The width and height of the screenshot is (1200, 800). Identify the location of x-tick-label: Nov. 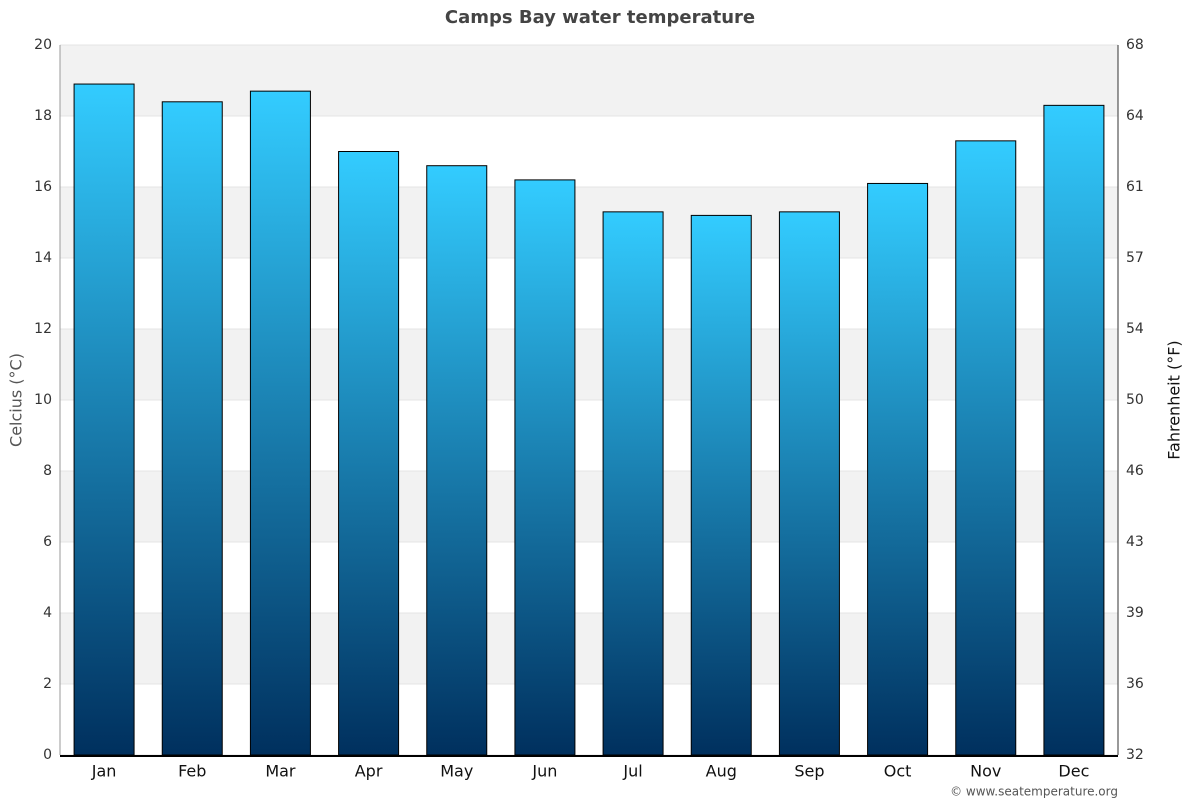
(985, 771).